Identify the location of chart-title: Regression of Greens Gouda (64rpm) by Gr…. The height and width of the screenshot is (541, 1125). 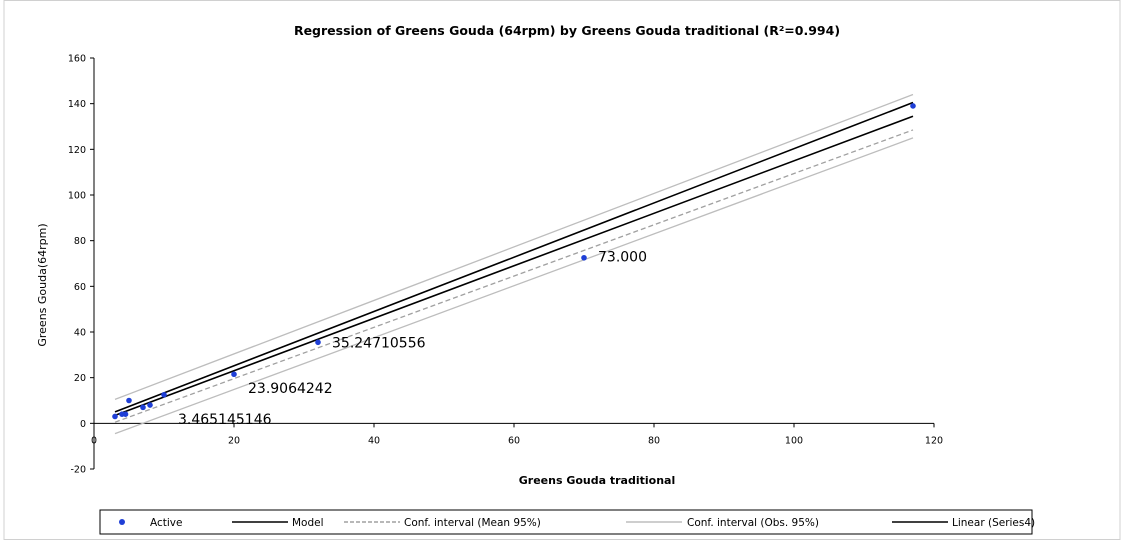
(567, 30).